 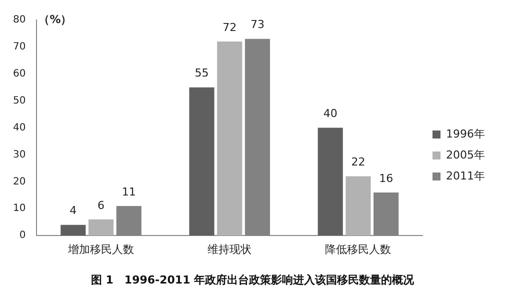 What do you see at coordinates (100, 249) in the screenshot?
I see `x-tick-label: 增加移民人数` at bounding box center [100, 249].